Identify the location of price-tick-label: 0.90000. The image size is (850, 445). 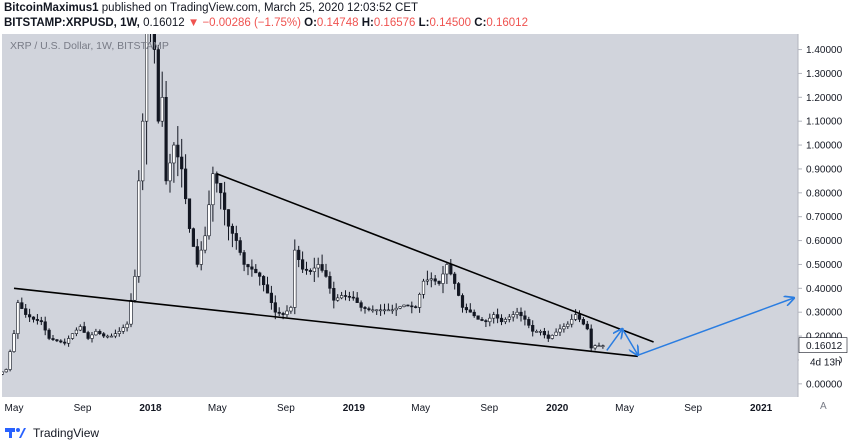
(824, 169).